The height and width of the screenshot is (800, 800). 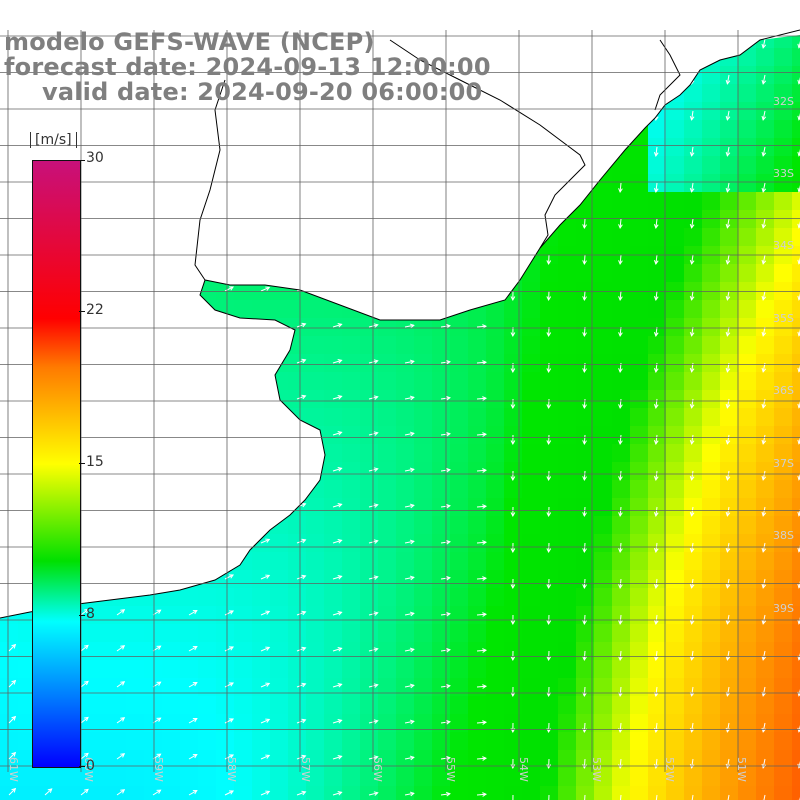 What do you see at coordinates (783, 608) in the screenshot?
I see `lat-label: 39S` at bounding box center [783, 608].